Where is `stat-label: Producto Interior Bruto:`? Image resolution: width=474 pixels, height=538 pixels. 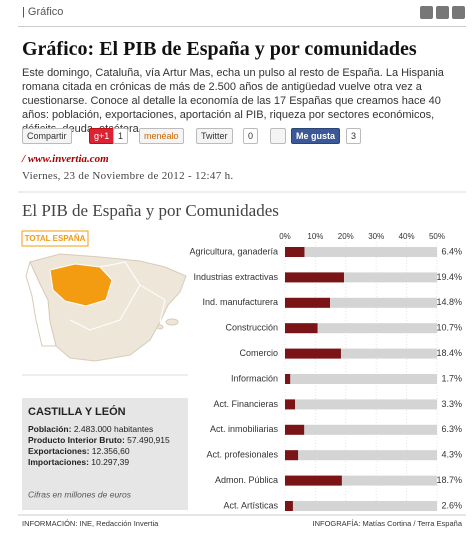 stat-label: Producto Interior Bruto: is located at coordinates (76, 440).